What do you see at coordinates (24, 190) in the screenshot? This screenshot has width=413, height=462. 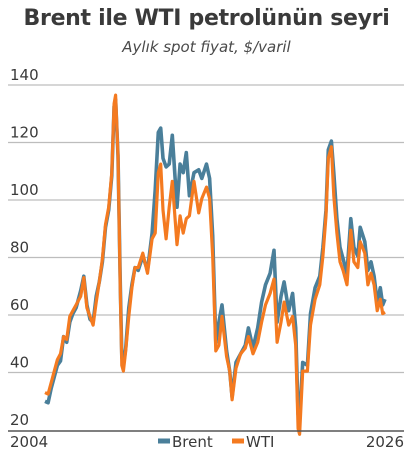 I see `y-tick-label-100: 100` at bounding box center [24, 190].